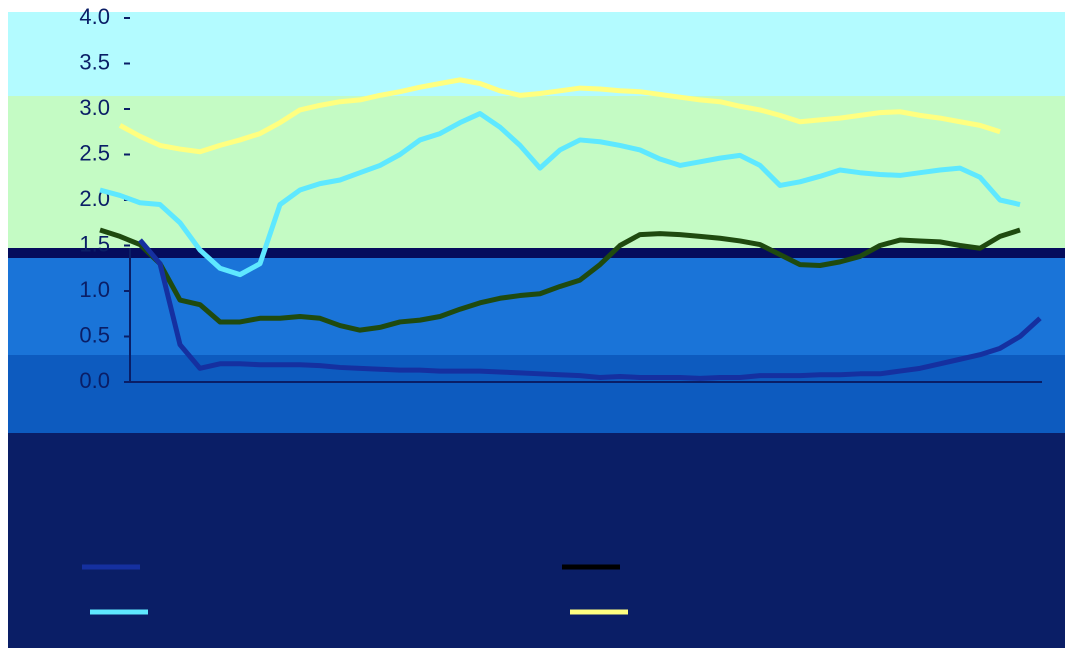  I want to click on y-tick-label: 3.0, so click(94, 107).